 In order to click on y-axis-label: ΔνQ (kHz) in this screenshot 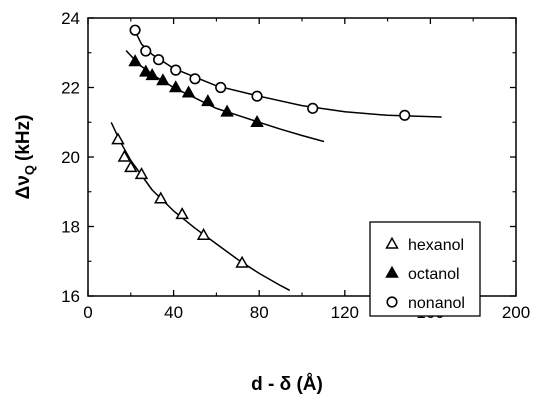, I will do `click(25, 157)`.